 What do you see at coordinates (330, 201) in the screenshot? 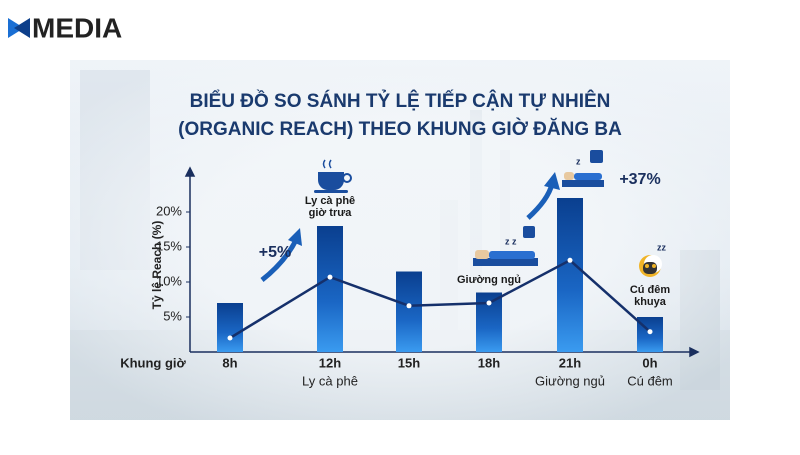
I see `icon-label: Ly cà phê` at bounding box center [330, 201].